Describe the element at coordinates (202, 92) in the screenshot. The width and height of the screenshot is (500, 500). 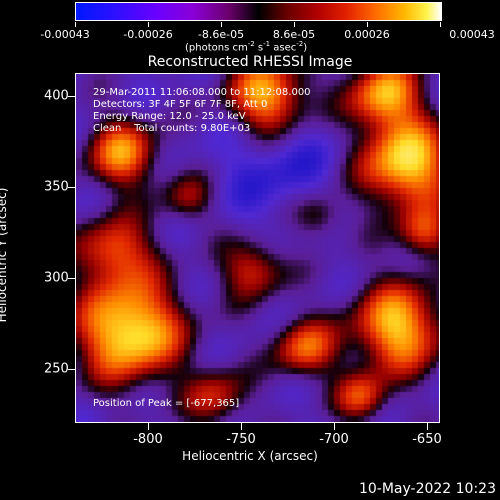
I see `time-range-text: 29-Mar-2011 11:06:08.000 to 11:12:08.000` at that location.